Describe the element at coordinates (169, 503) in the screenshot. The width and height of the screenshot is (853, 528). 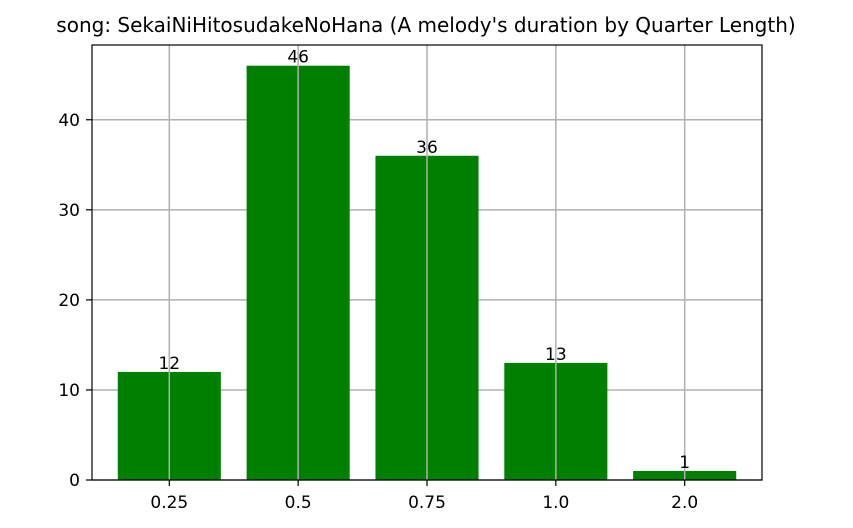
I see `x-tick-label: 0.25` at that location.